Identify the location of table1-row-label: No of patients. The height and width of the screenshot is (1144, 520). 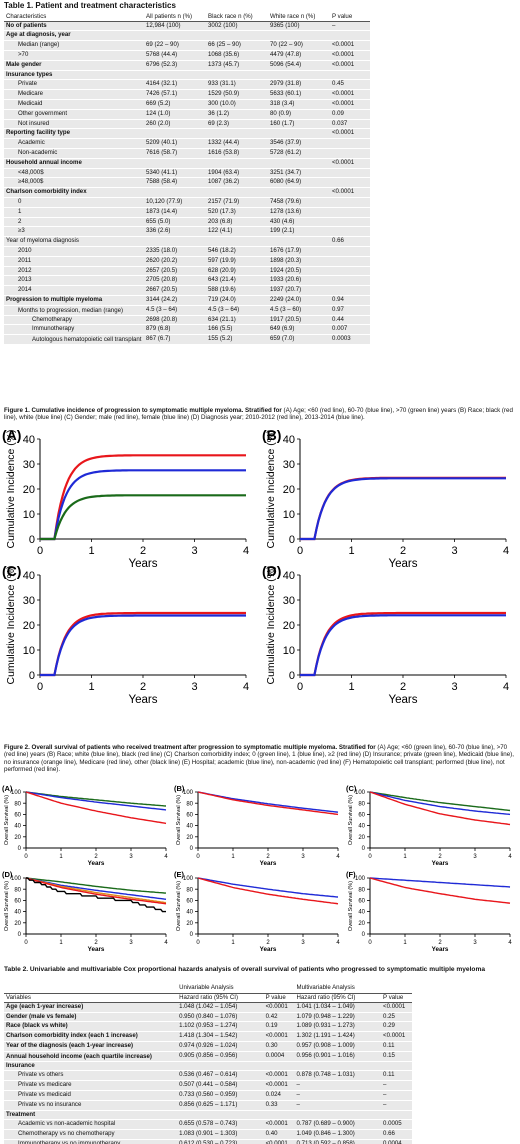
(74, 26).